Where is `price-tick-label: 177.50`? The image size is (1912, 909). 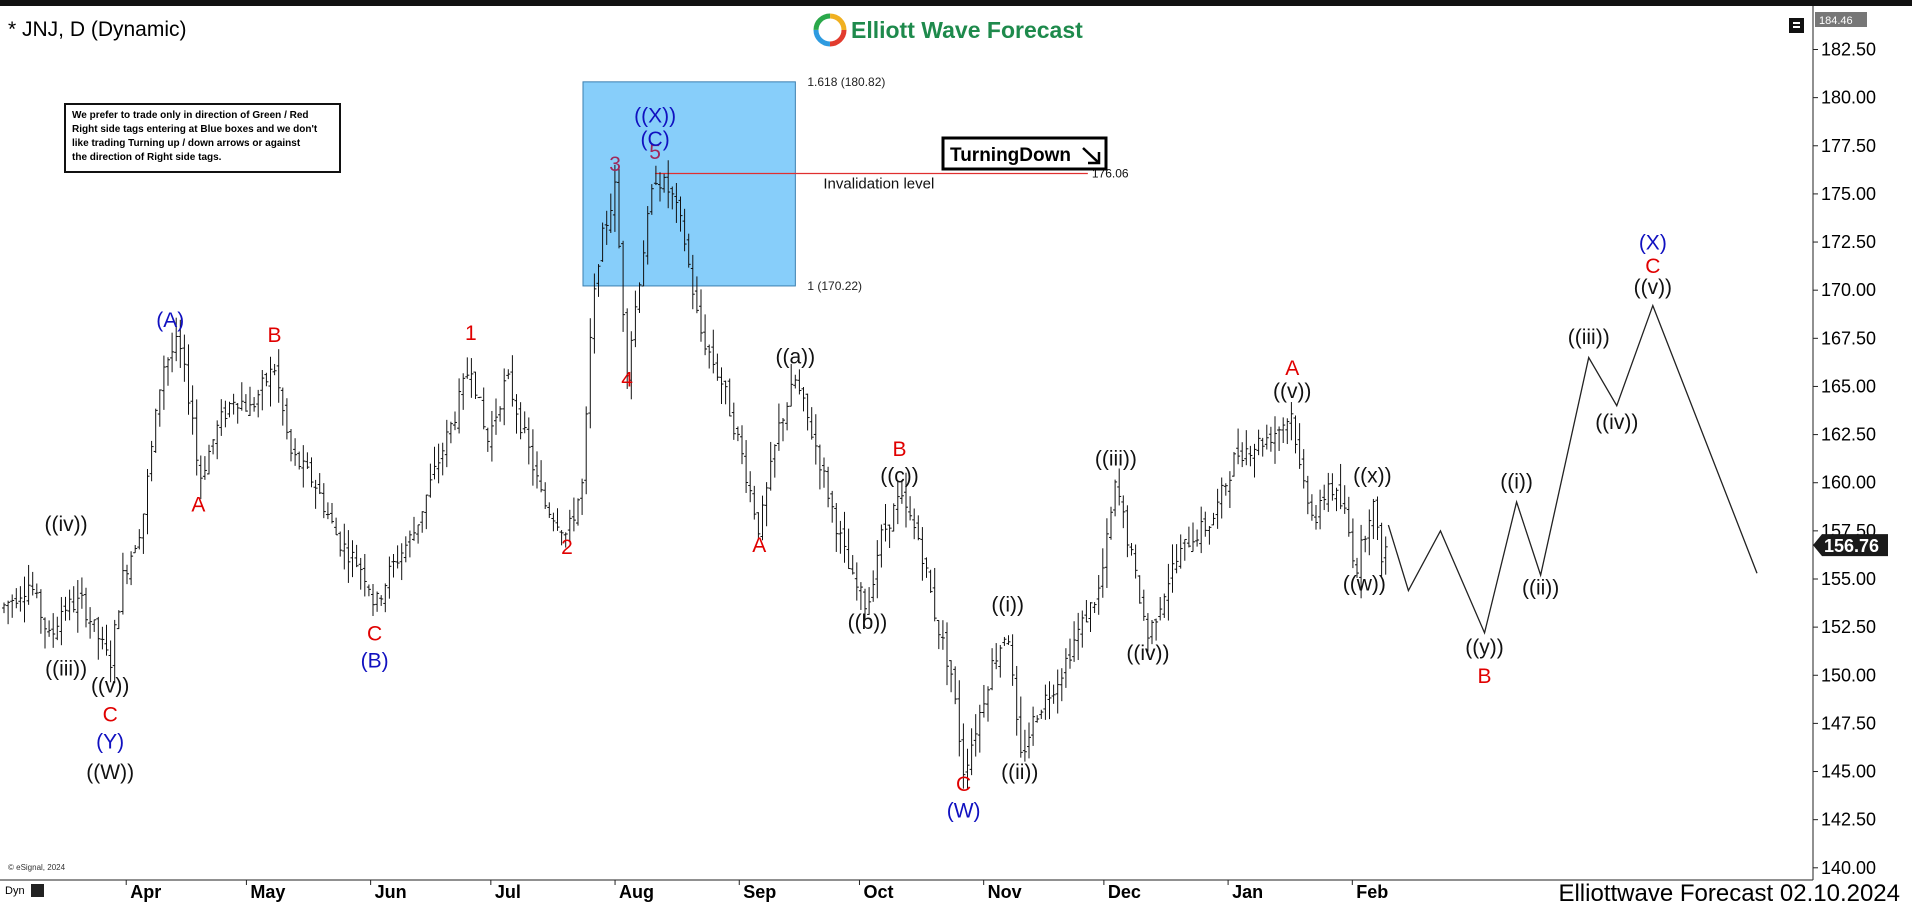
price-tick-label: 177.50 is located at coordinates (1848, 146).